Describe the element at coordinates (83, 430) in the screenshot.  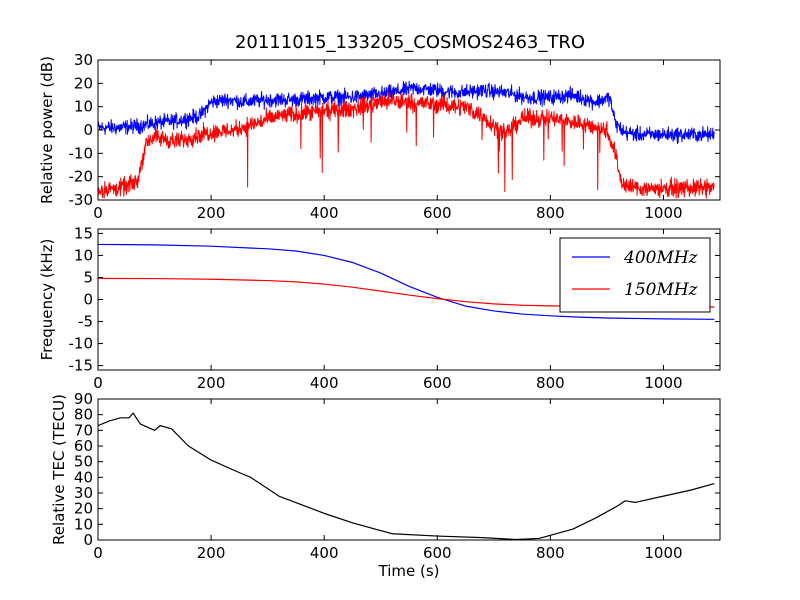
I see `y-tick-label: 70` at that location.